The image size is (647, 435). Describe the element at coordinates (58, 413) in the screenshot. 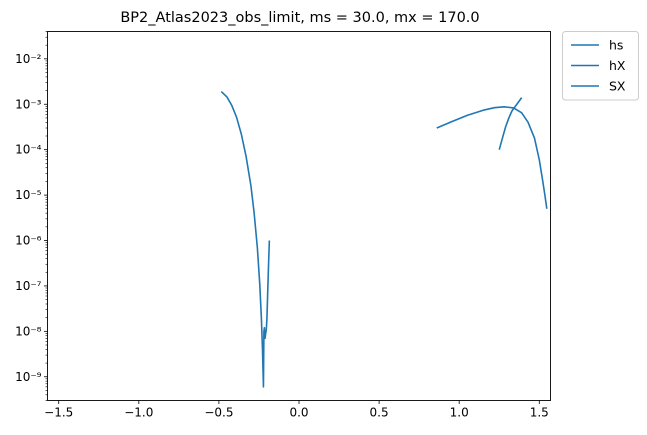

I see `x-tick-label: −1.5` at that location.